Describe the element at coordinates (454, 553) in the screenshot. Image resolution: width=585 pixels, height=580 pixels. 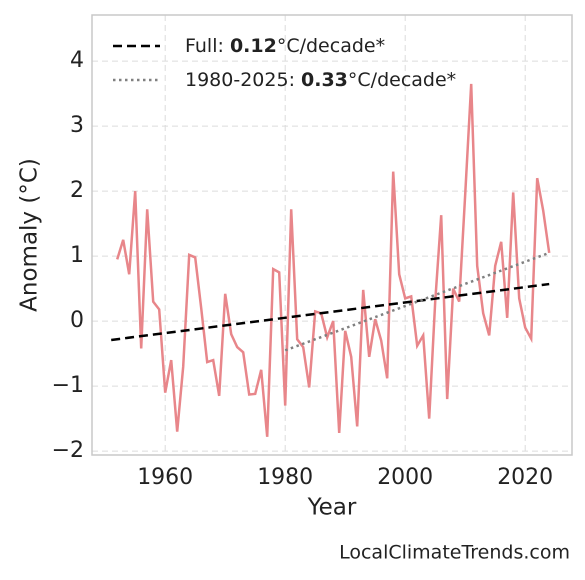
I see `credit: LocalClimateTrends.com` at that location.